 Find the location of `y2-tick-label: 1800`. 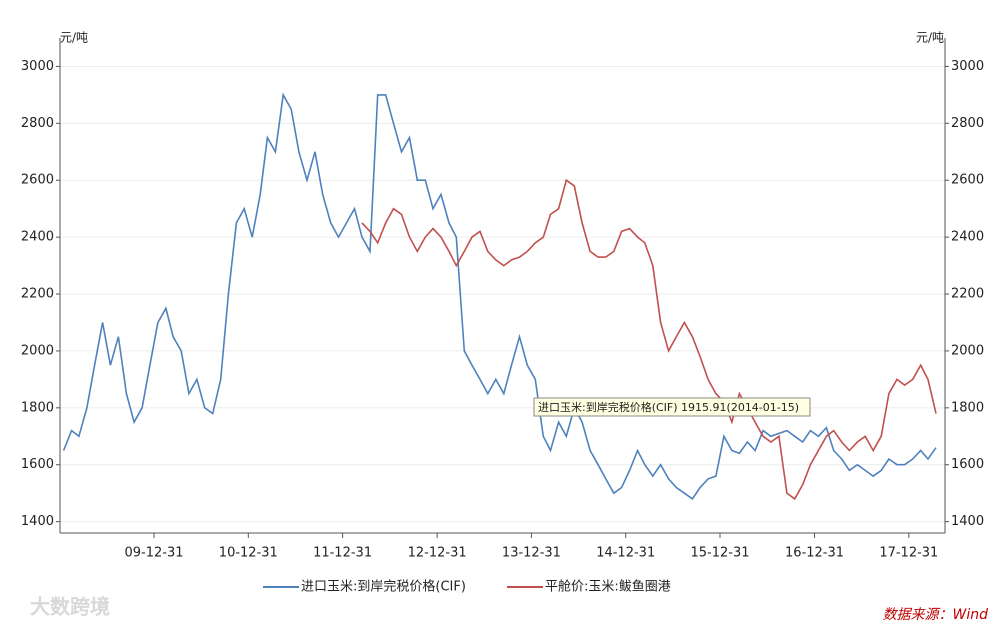

y2-tick-label: 1800 is located at coordinates (967, 407).